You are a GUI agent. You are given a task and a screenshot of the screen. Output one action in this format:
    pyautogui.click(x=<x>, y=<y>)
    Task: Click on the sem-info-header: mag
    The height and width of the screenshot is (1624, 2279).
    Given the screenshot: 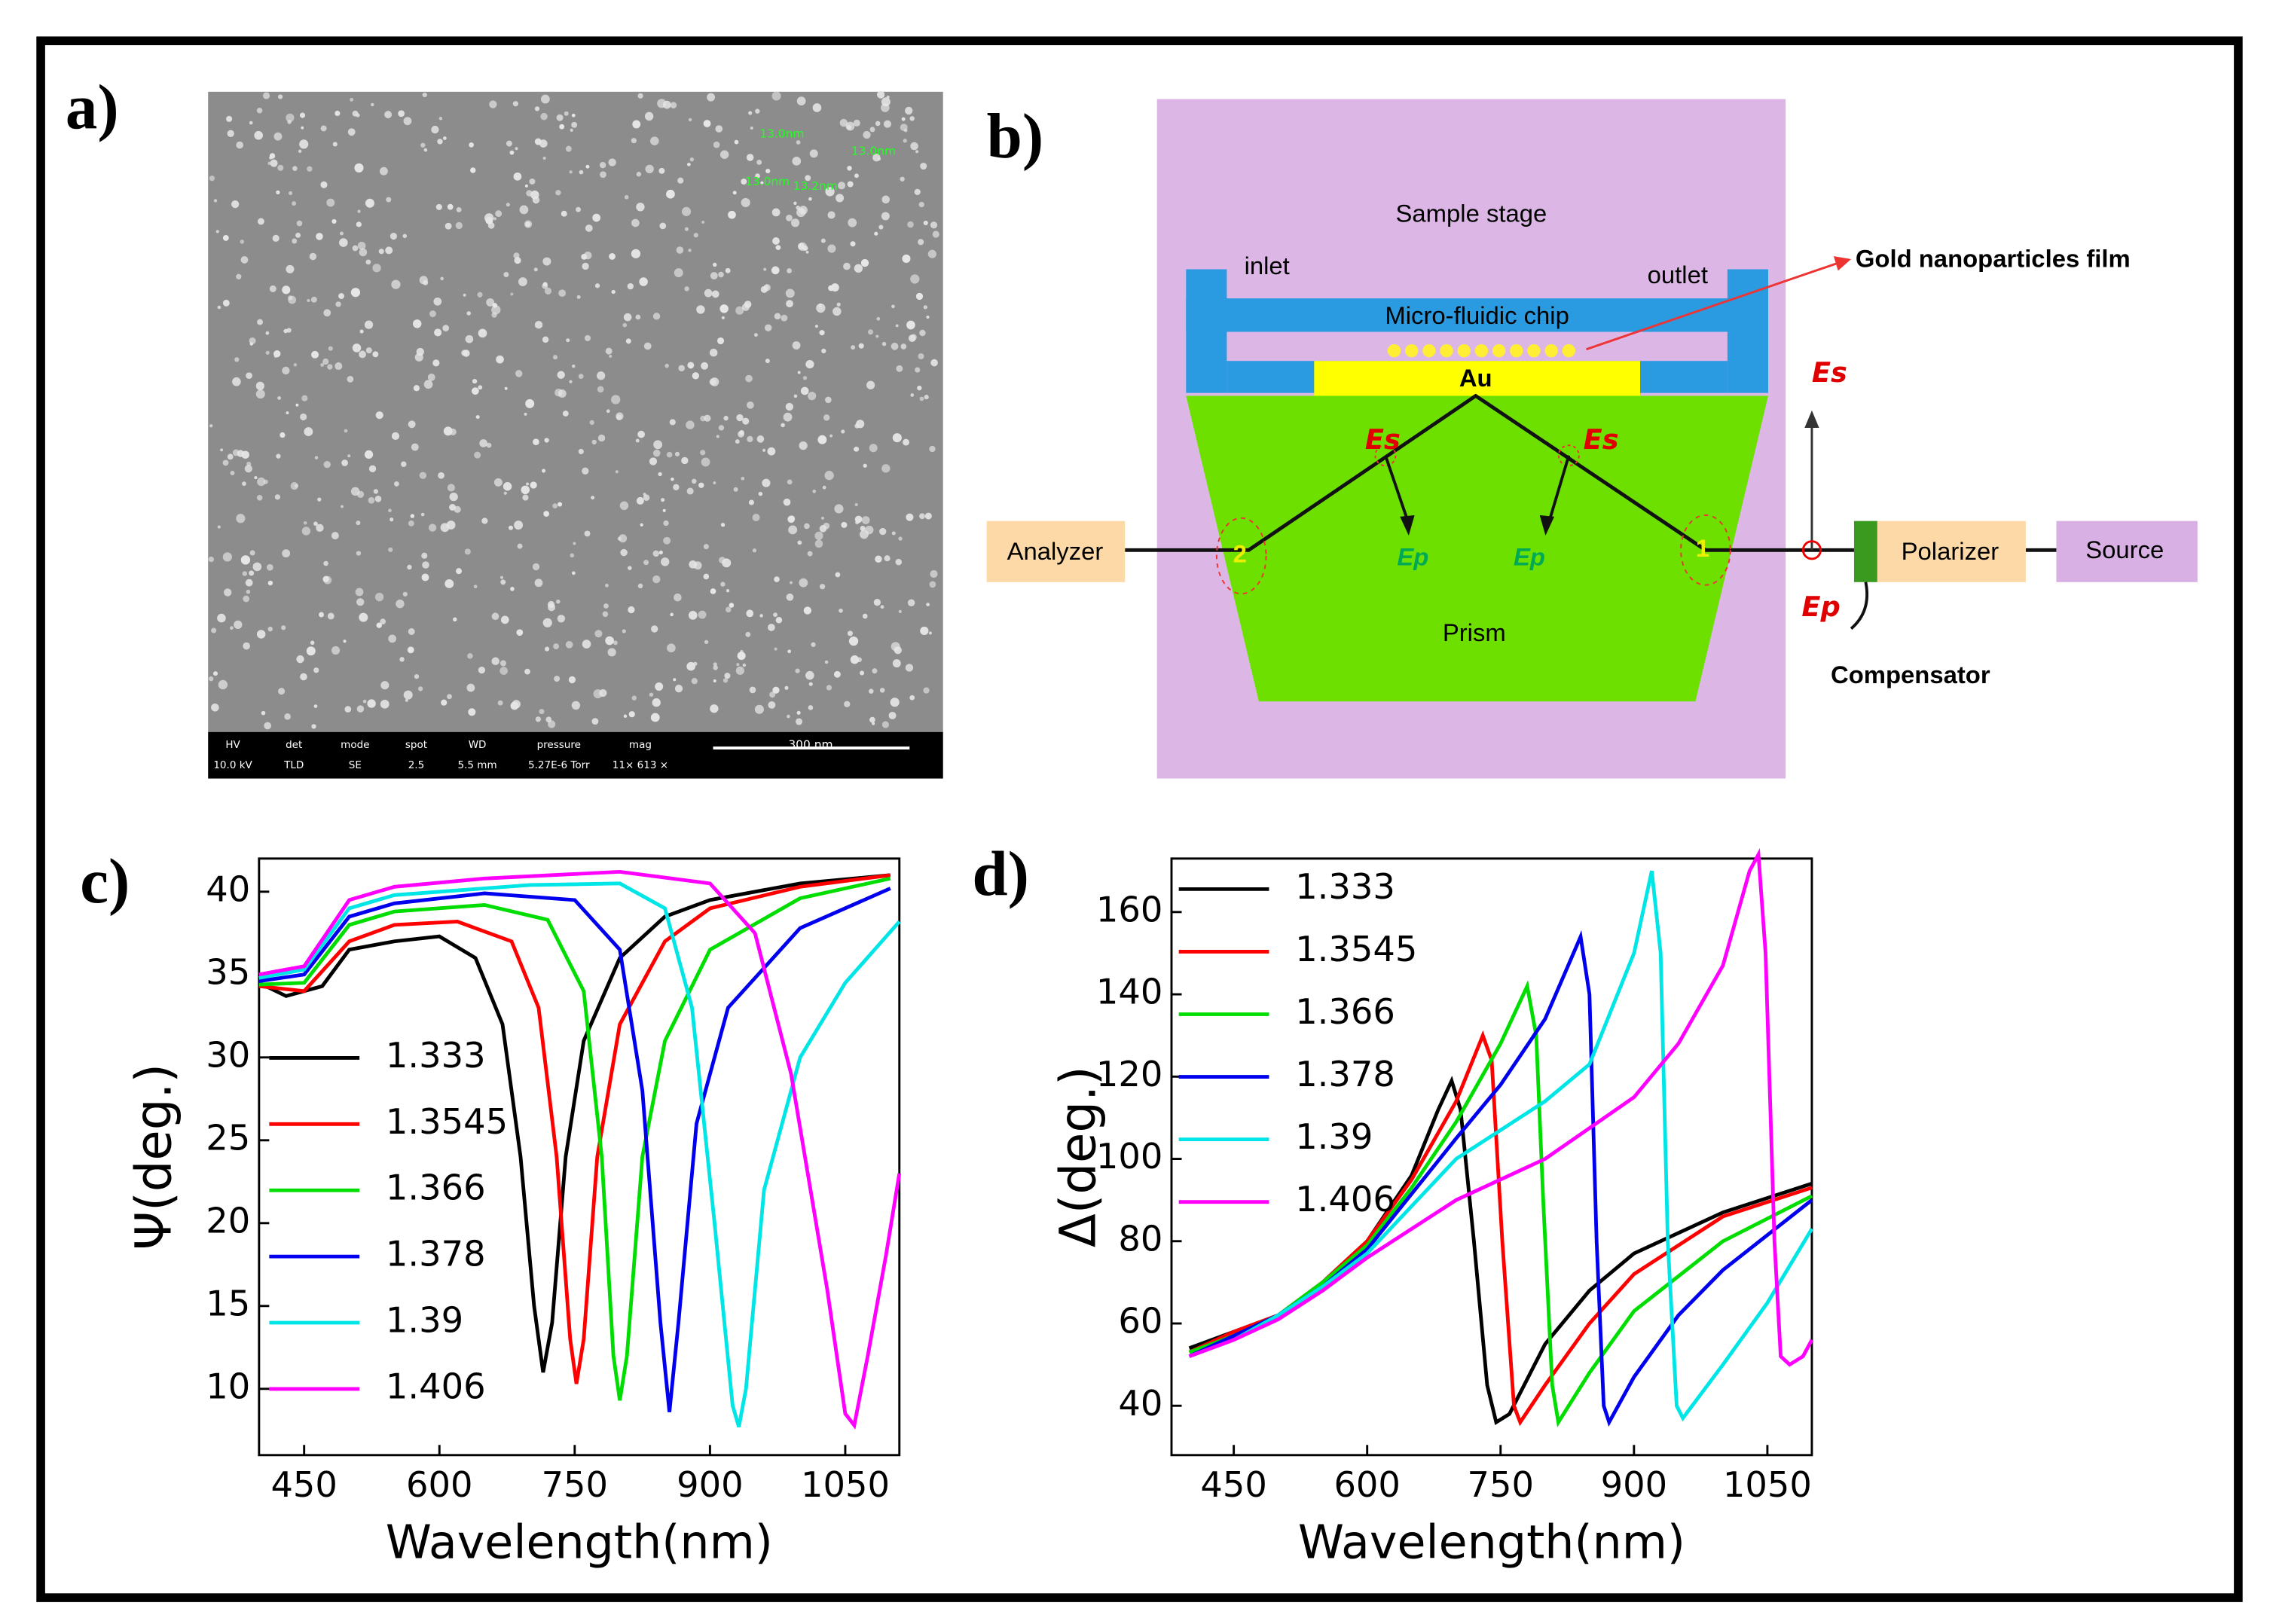 What is the action you would take?
    pyautogui.click(x=640, y=745)
    